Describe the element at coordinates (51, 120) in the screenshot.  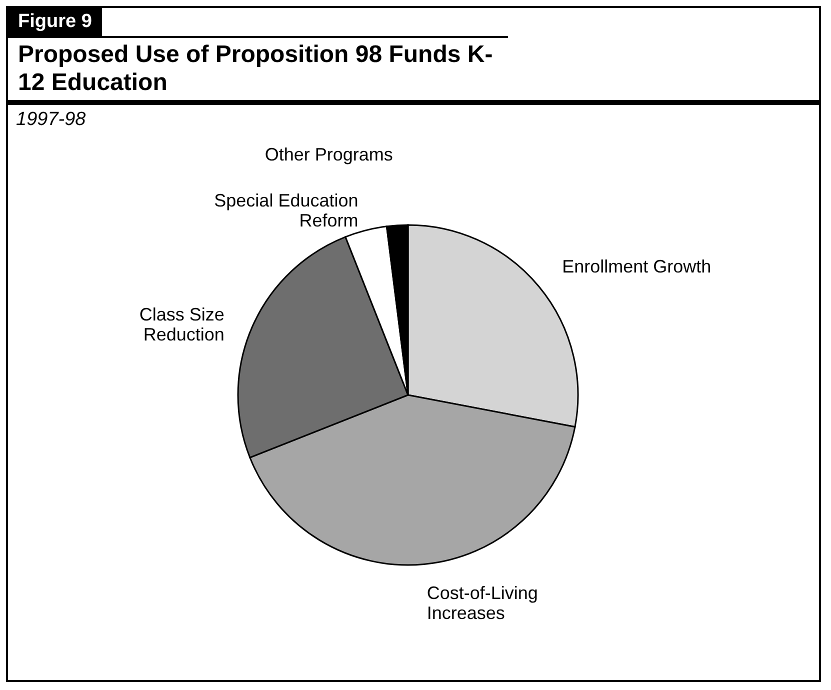
I see `chart-subtitle: 1997-98` at that location.